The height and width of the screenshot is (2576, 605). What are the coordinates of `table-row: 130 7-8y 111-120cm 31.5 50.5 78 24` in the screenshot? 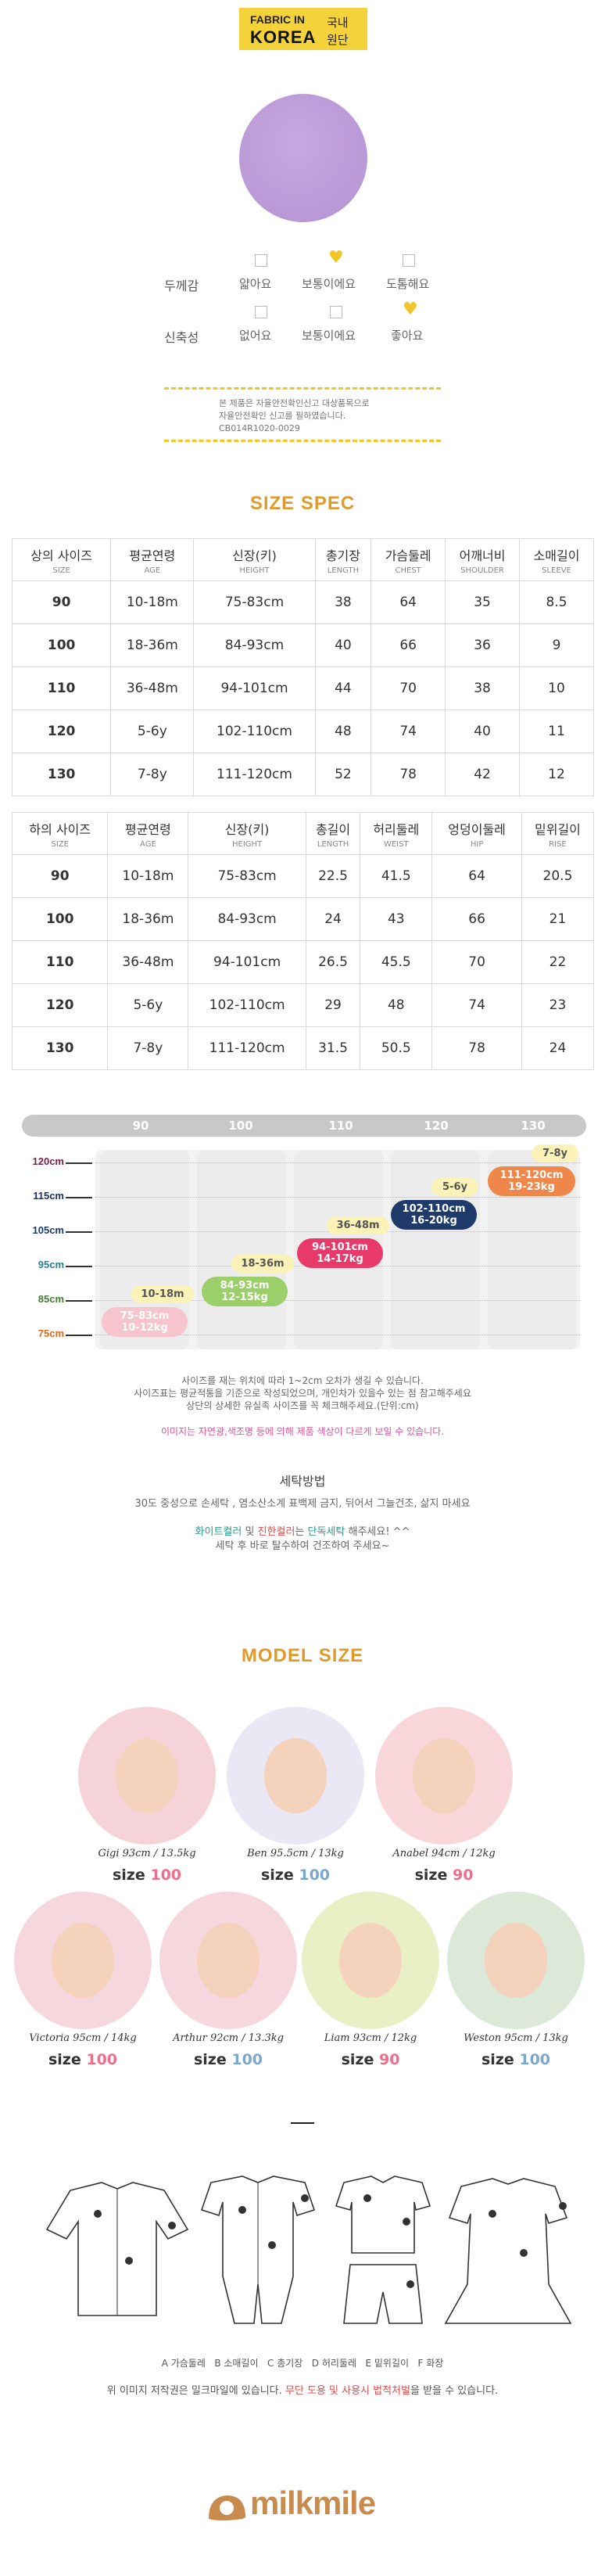 It's located at (303, 1048).